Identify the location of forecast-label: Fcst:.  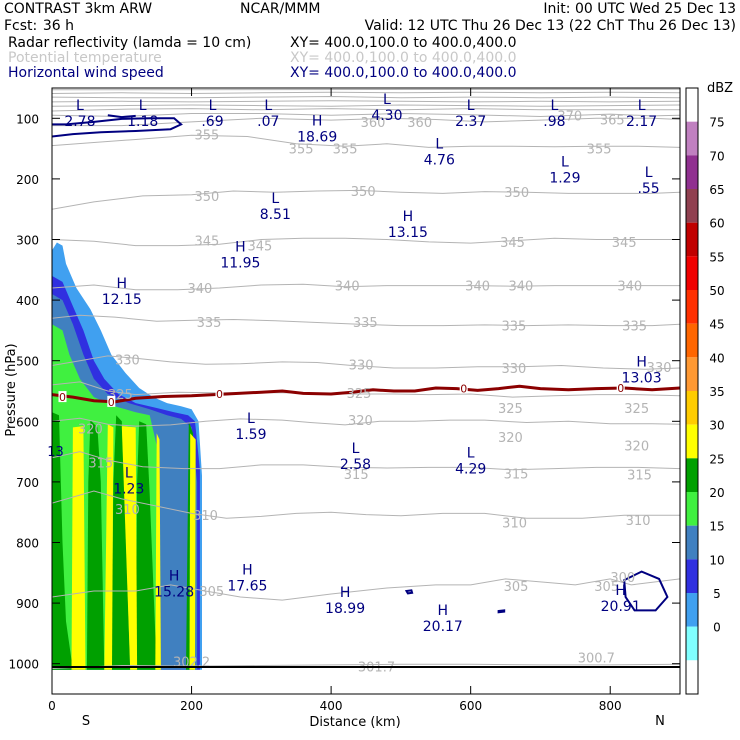
(20, 26).